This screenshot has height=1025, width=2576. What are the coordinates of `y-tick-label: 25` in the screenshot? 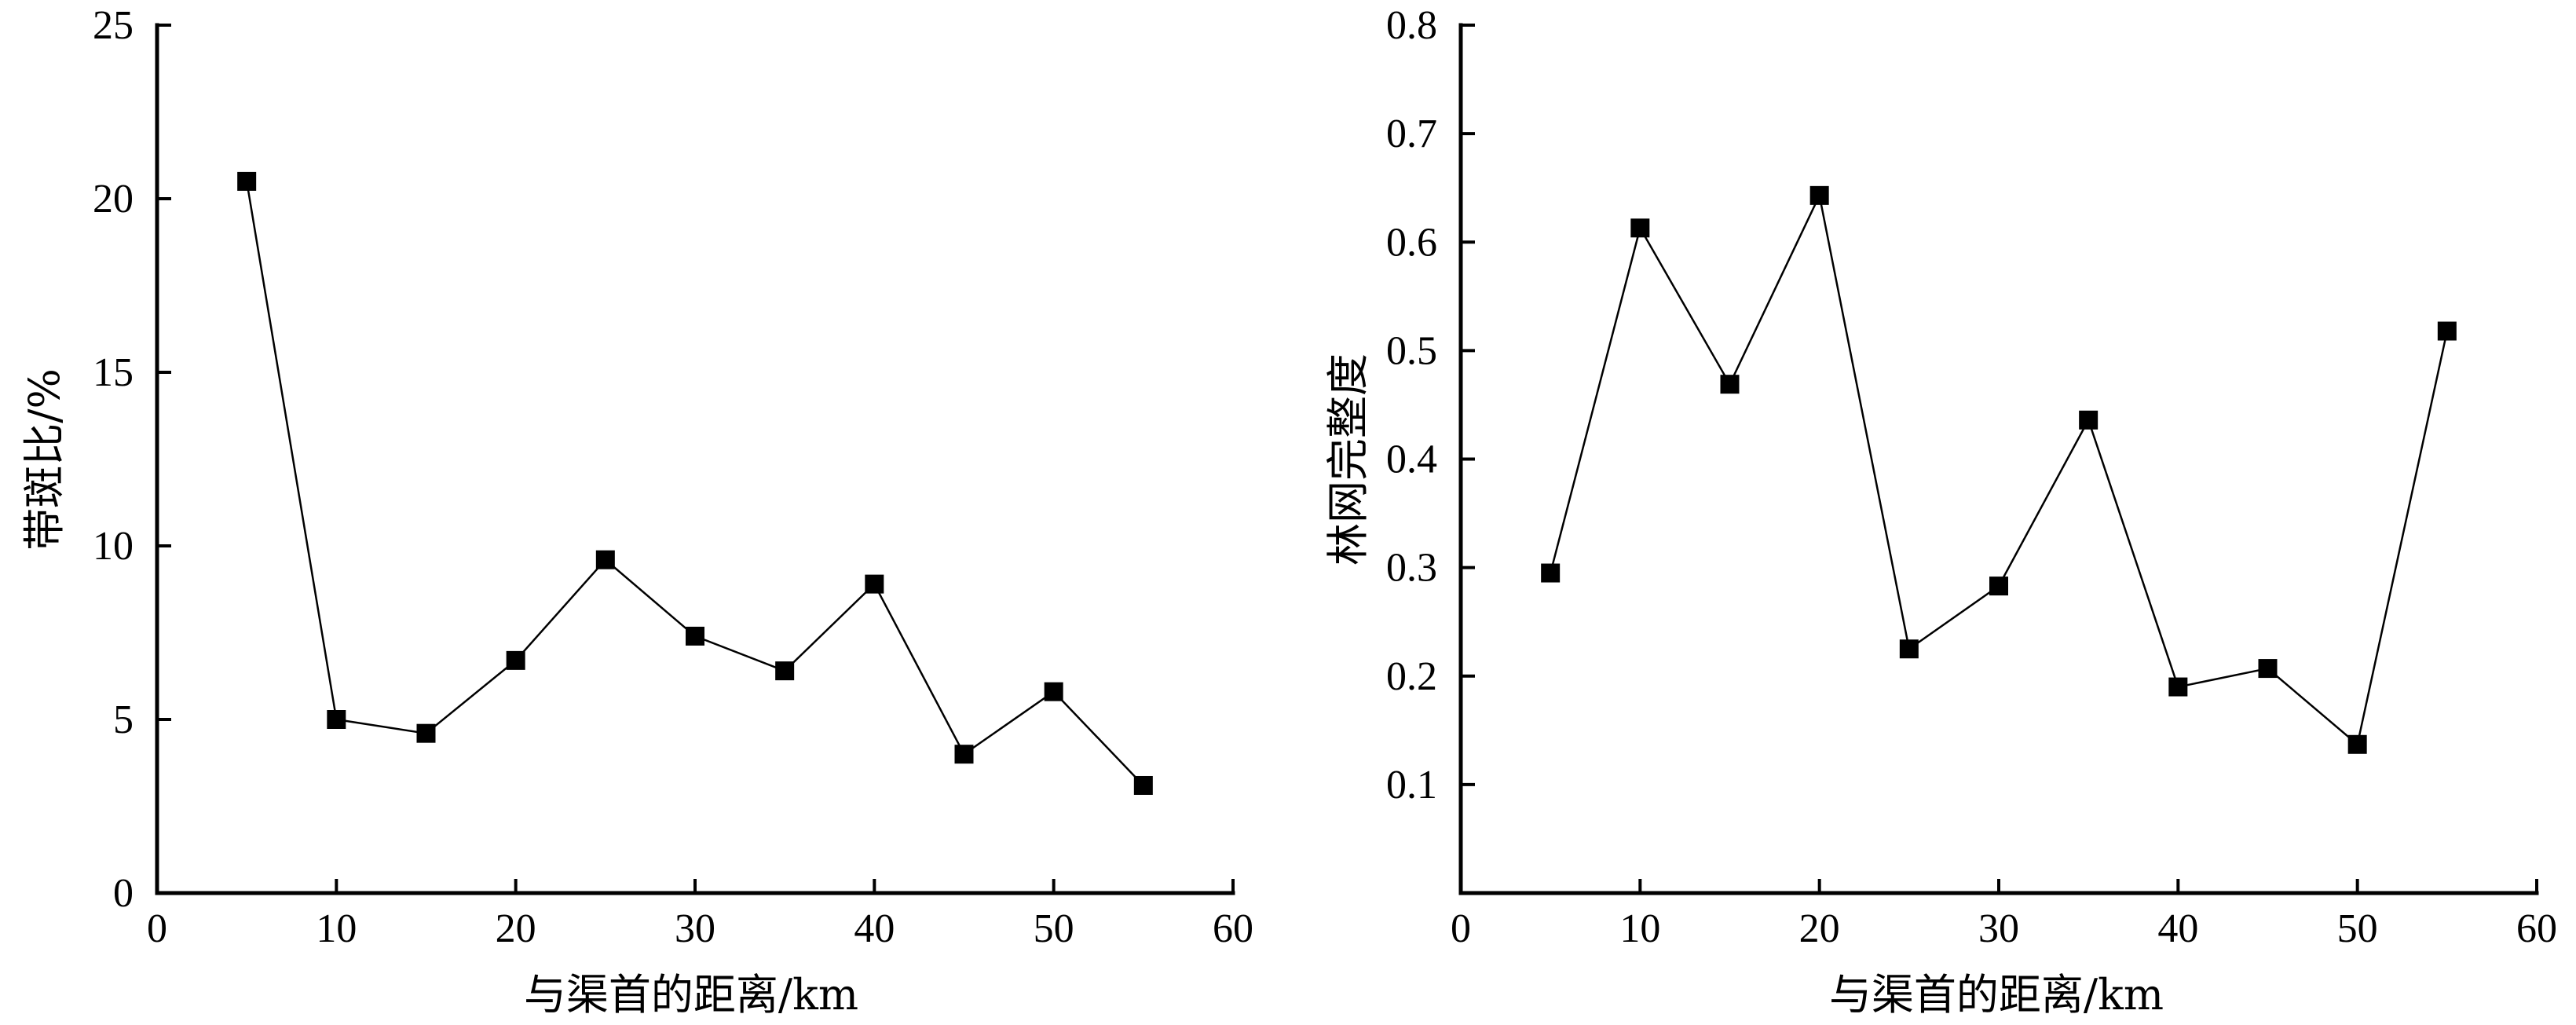 It's located at (114, 25).